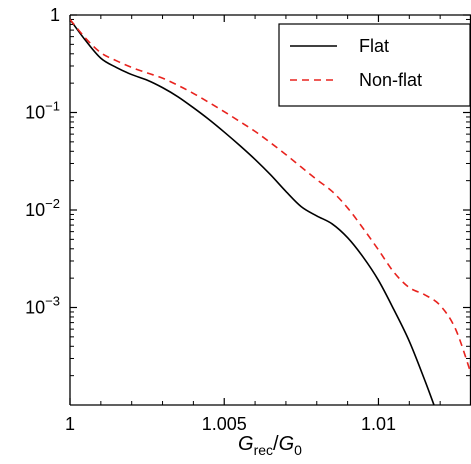 The width and height of the screenshot is (471, 464). I want to click on x-axis-label-denominator: G, so click(287, 444).